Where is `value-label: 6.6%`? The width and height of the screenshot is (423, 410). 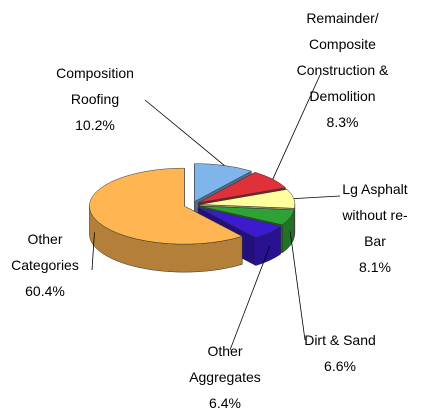
value-label: 6.6% is located at coordinates (340, 366).